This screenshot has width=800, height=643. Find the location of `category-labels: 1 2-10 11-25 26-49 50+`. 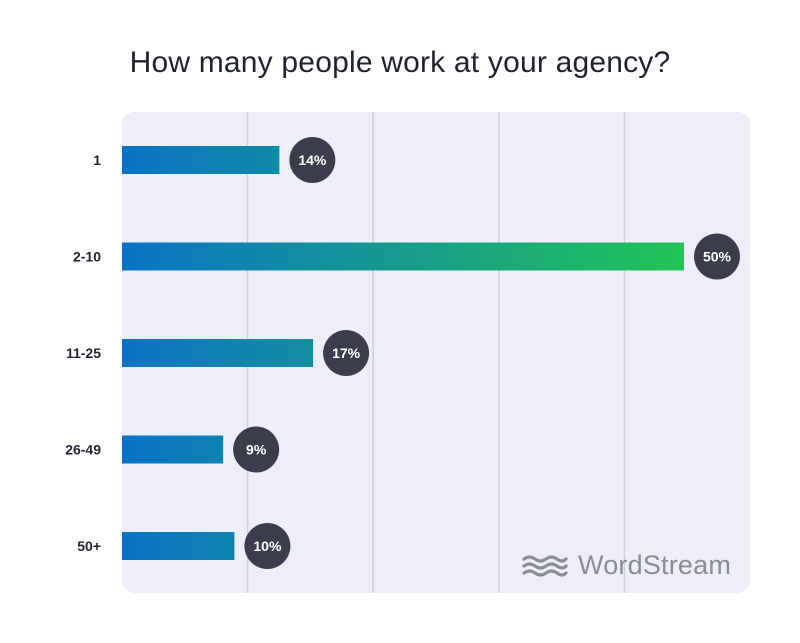

category-labels: 1 2-10 11-25 26-49 50+ is located at coordinates (83, 353).